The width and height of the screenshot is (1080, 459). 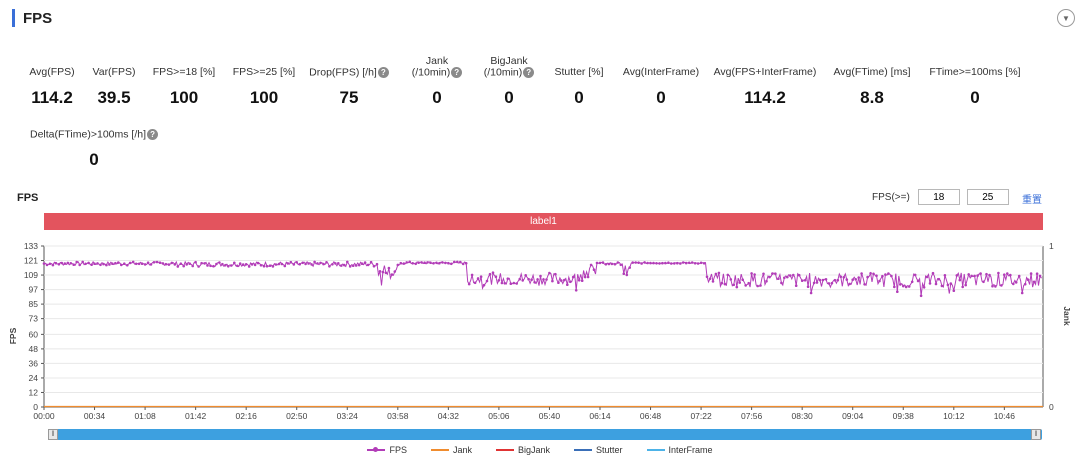 I want to click on y2-tick-label: 1, so click(x=1051, y=246).